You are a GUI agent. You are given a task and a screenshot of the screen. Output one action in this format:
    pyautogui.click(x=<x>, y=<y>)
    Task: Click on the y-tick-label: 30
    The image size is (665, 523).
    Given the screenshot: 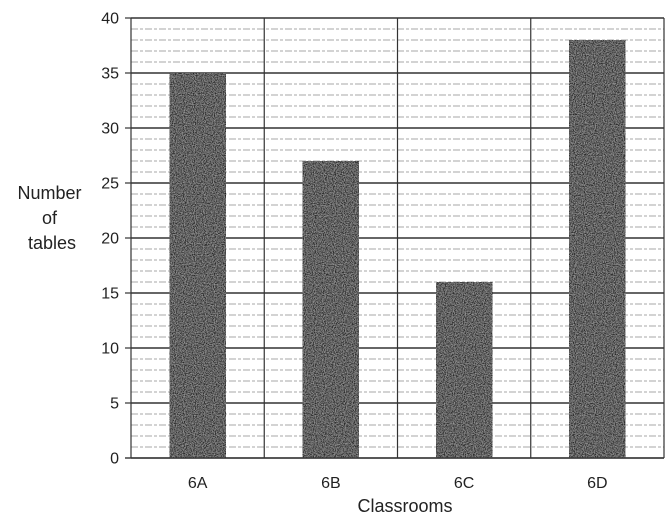 What is the action you would take?
    pyautogui.click(x=110, y=129)
    